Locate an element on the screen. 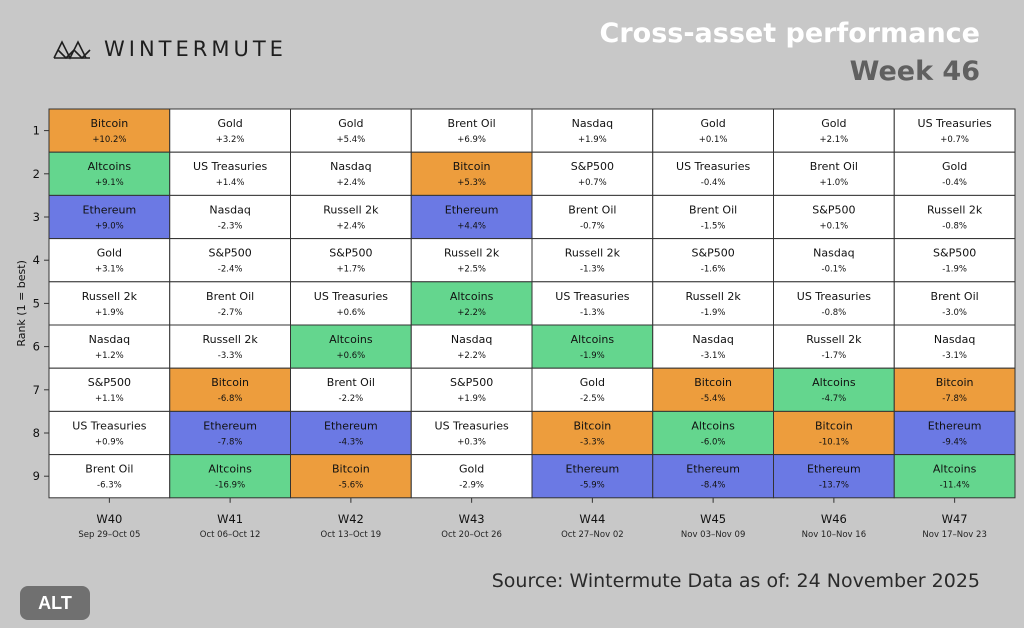 The image size is (1024, 628). cell-value: -1.3% is located at coordinates (592, 313).